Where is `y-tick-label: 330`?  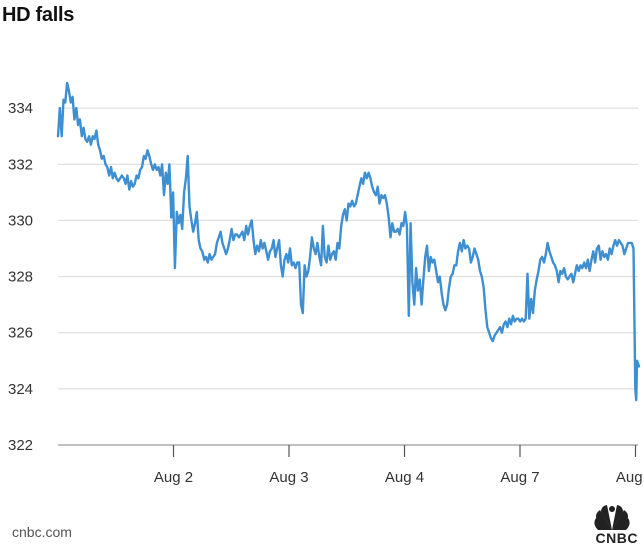
y-tick-label: 330 is located at coordinates (20, 220).